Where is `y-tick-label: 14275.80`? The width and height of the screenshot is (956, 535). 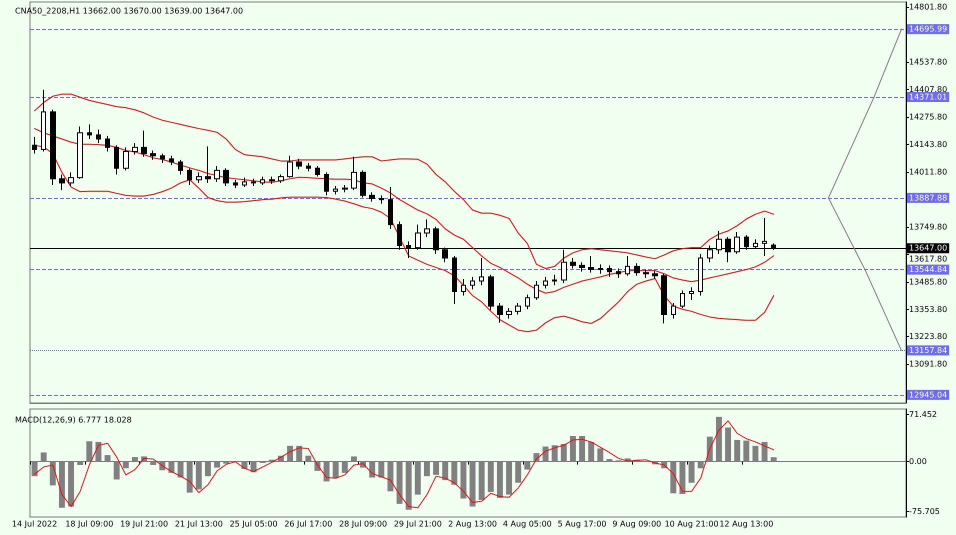 y-tick-label: 14275.80 is located at coordinates (928, 117).